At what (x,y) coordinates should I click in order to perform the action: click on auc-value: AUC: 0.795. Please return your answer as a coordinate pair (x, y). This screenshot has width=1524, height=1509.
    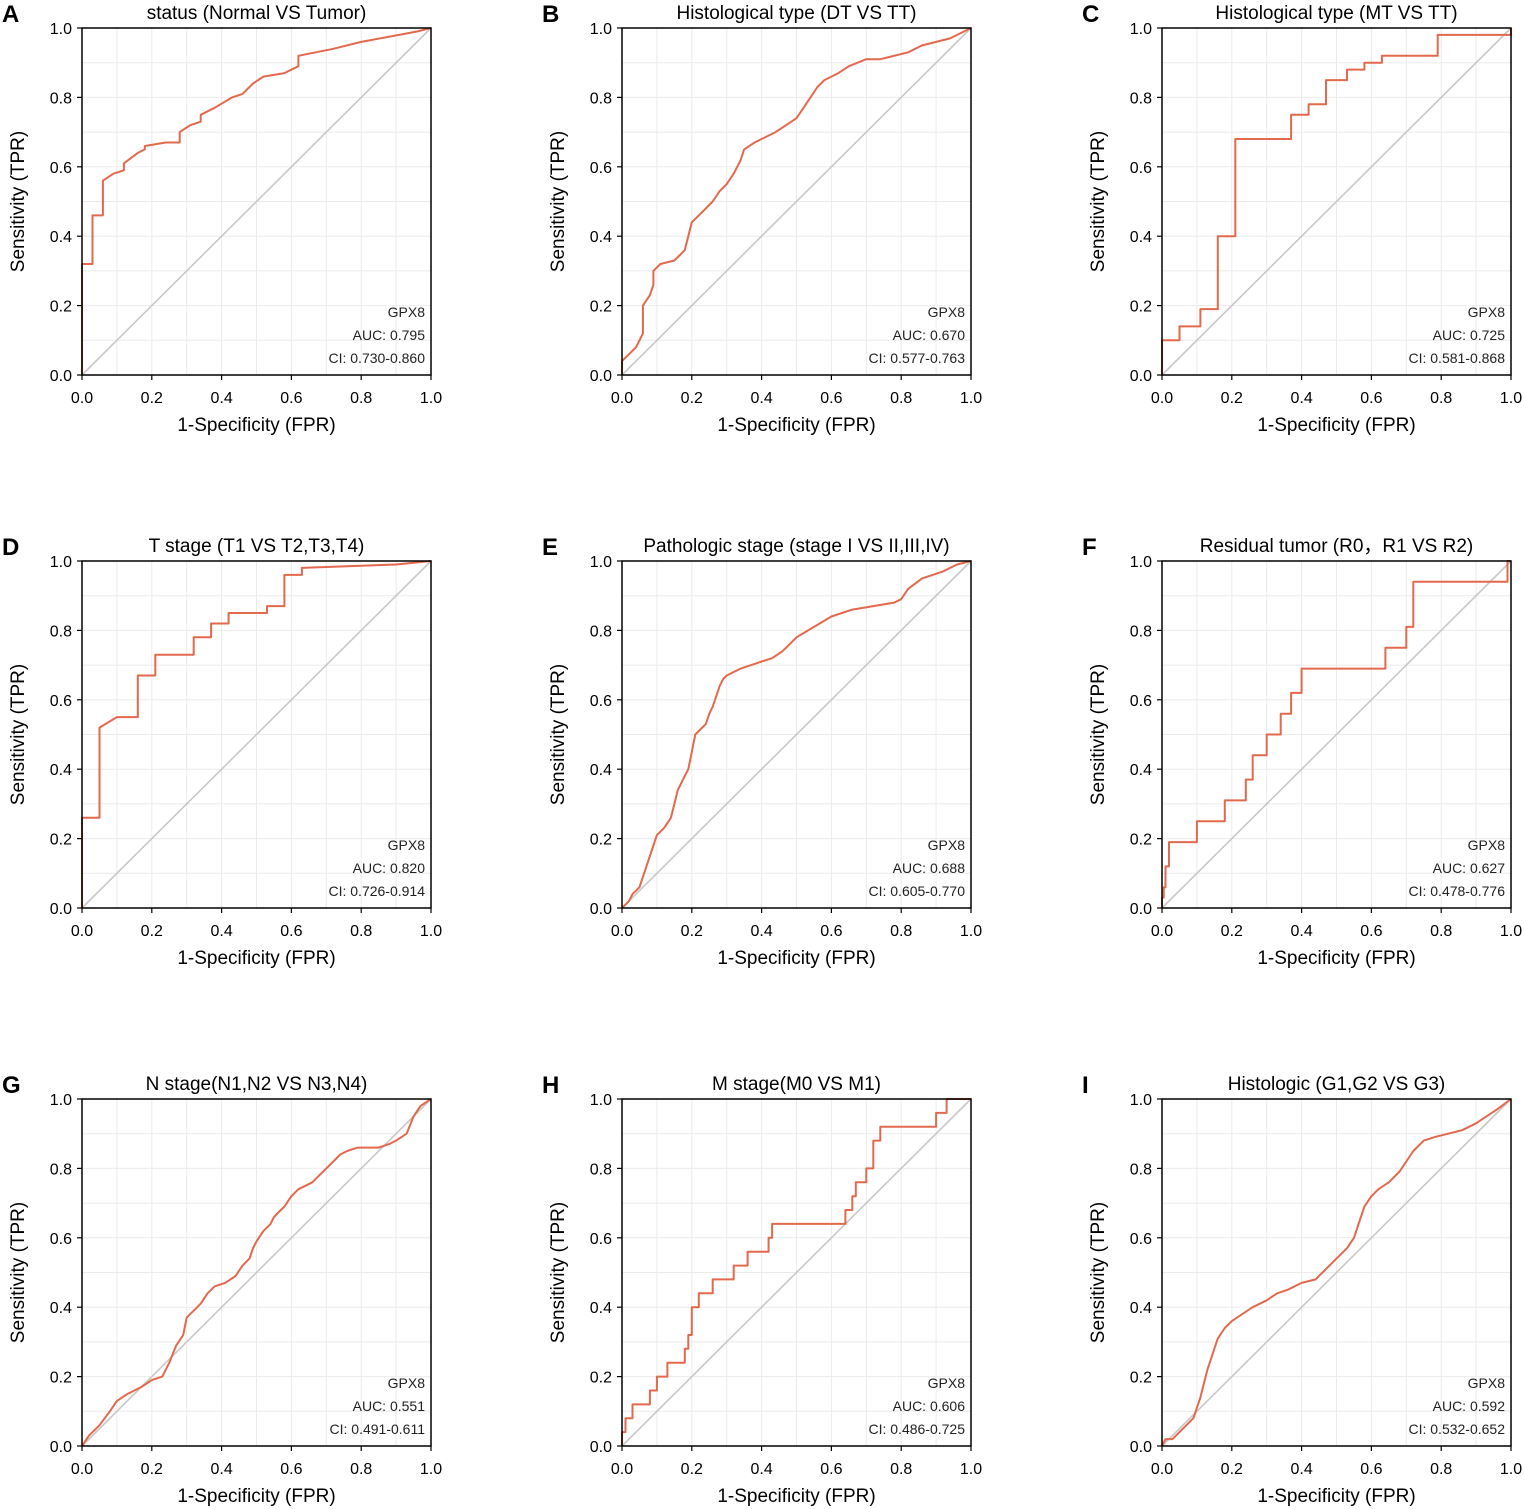
    Looking at the image, I should click on (389, 335).